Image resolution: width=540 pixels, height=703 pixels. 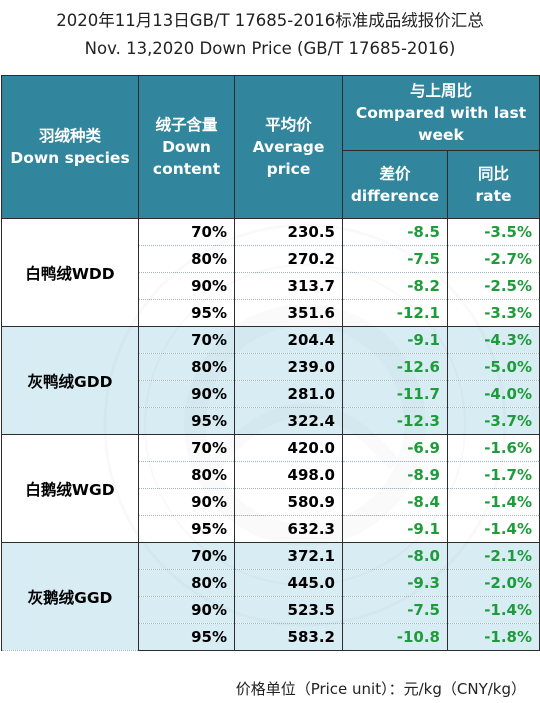 I want to click on average-price-cell: 420.0, so click(x=288, y=448).